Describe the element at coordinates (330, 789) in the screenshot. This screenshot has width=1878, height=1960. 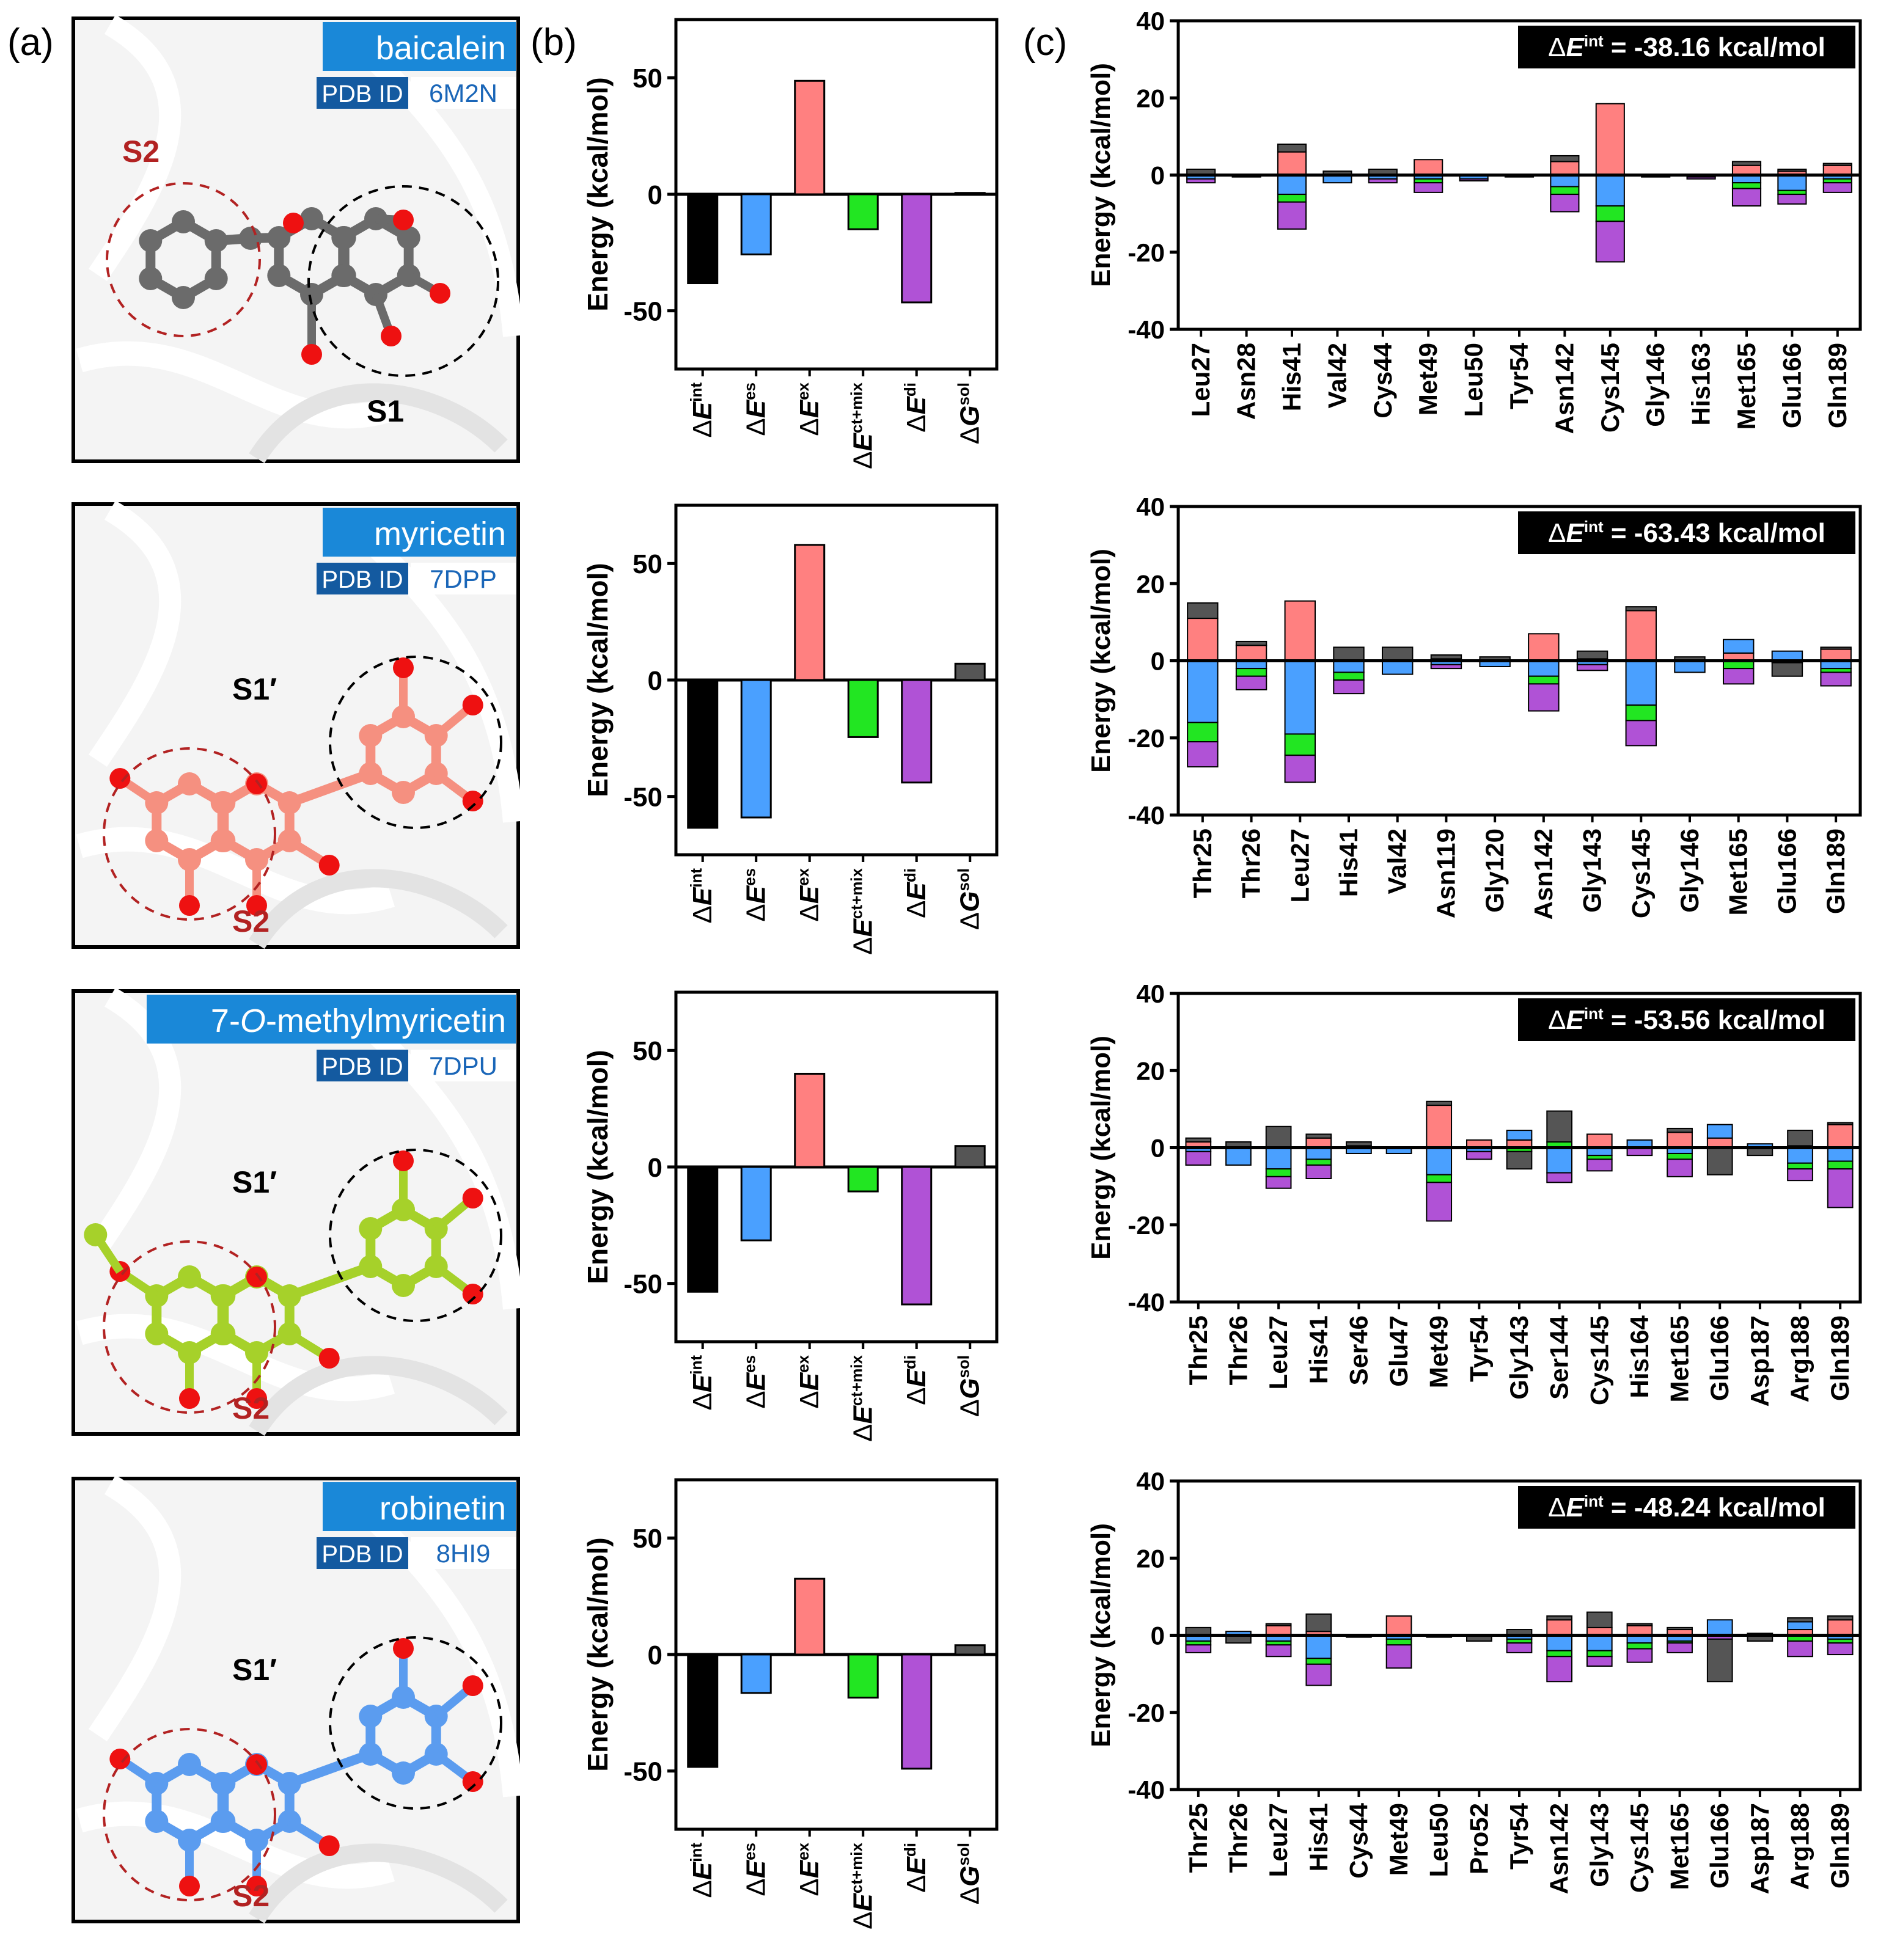
I see `bond` at that location.